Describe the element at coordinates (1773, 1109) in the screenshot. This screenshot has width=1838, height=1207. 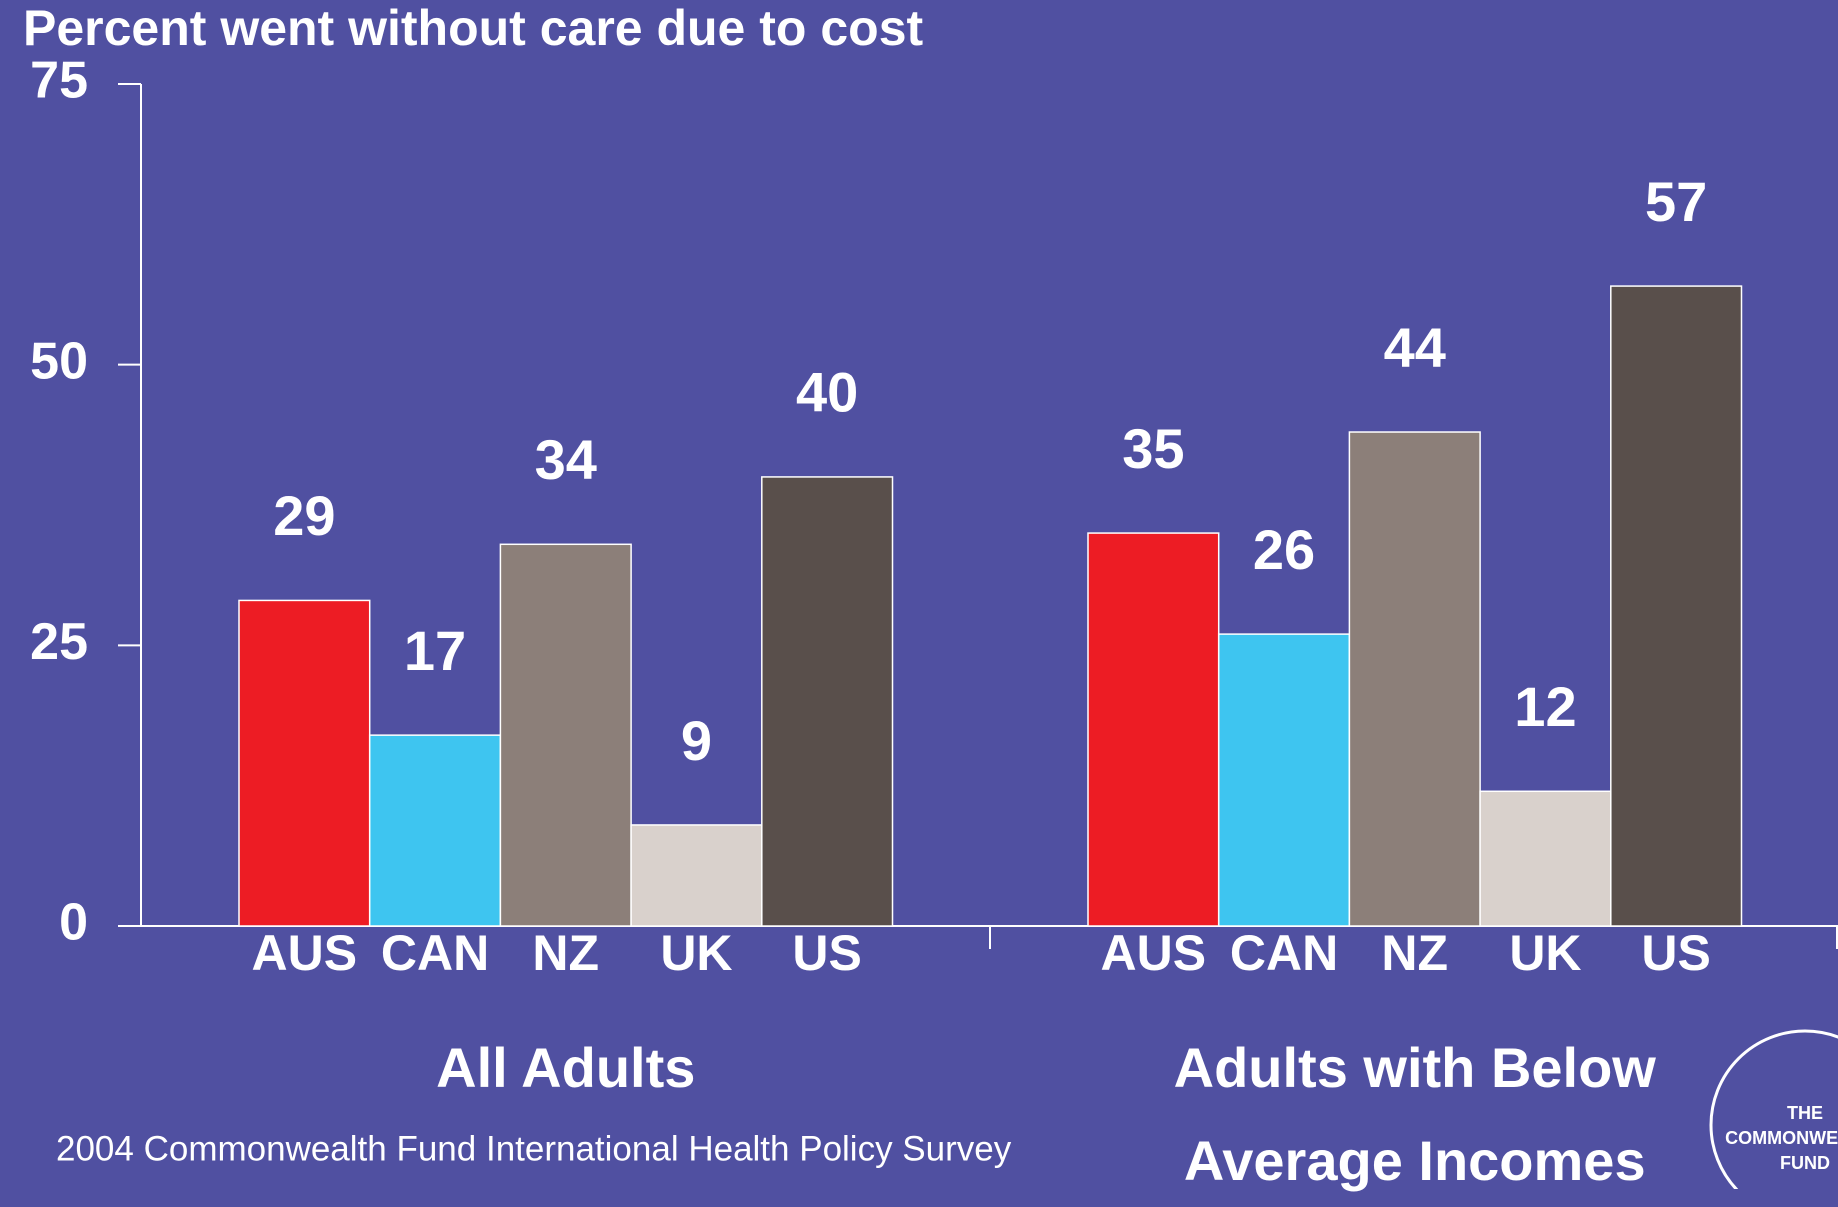
I see `logo-circle` at that location.